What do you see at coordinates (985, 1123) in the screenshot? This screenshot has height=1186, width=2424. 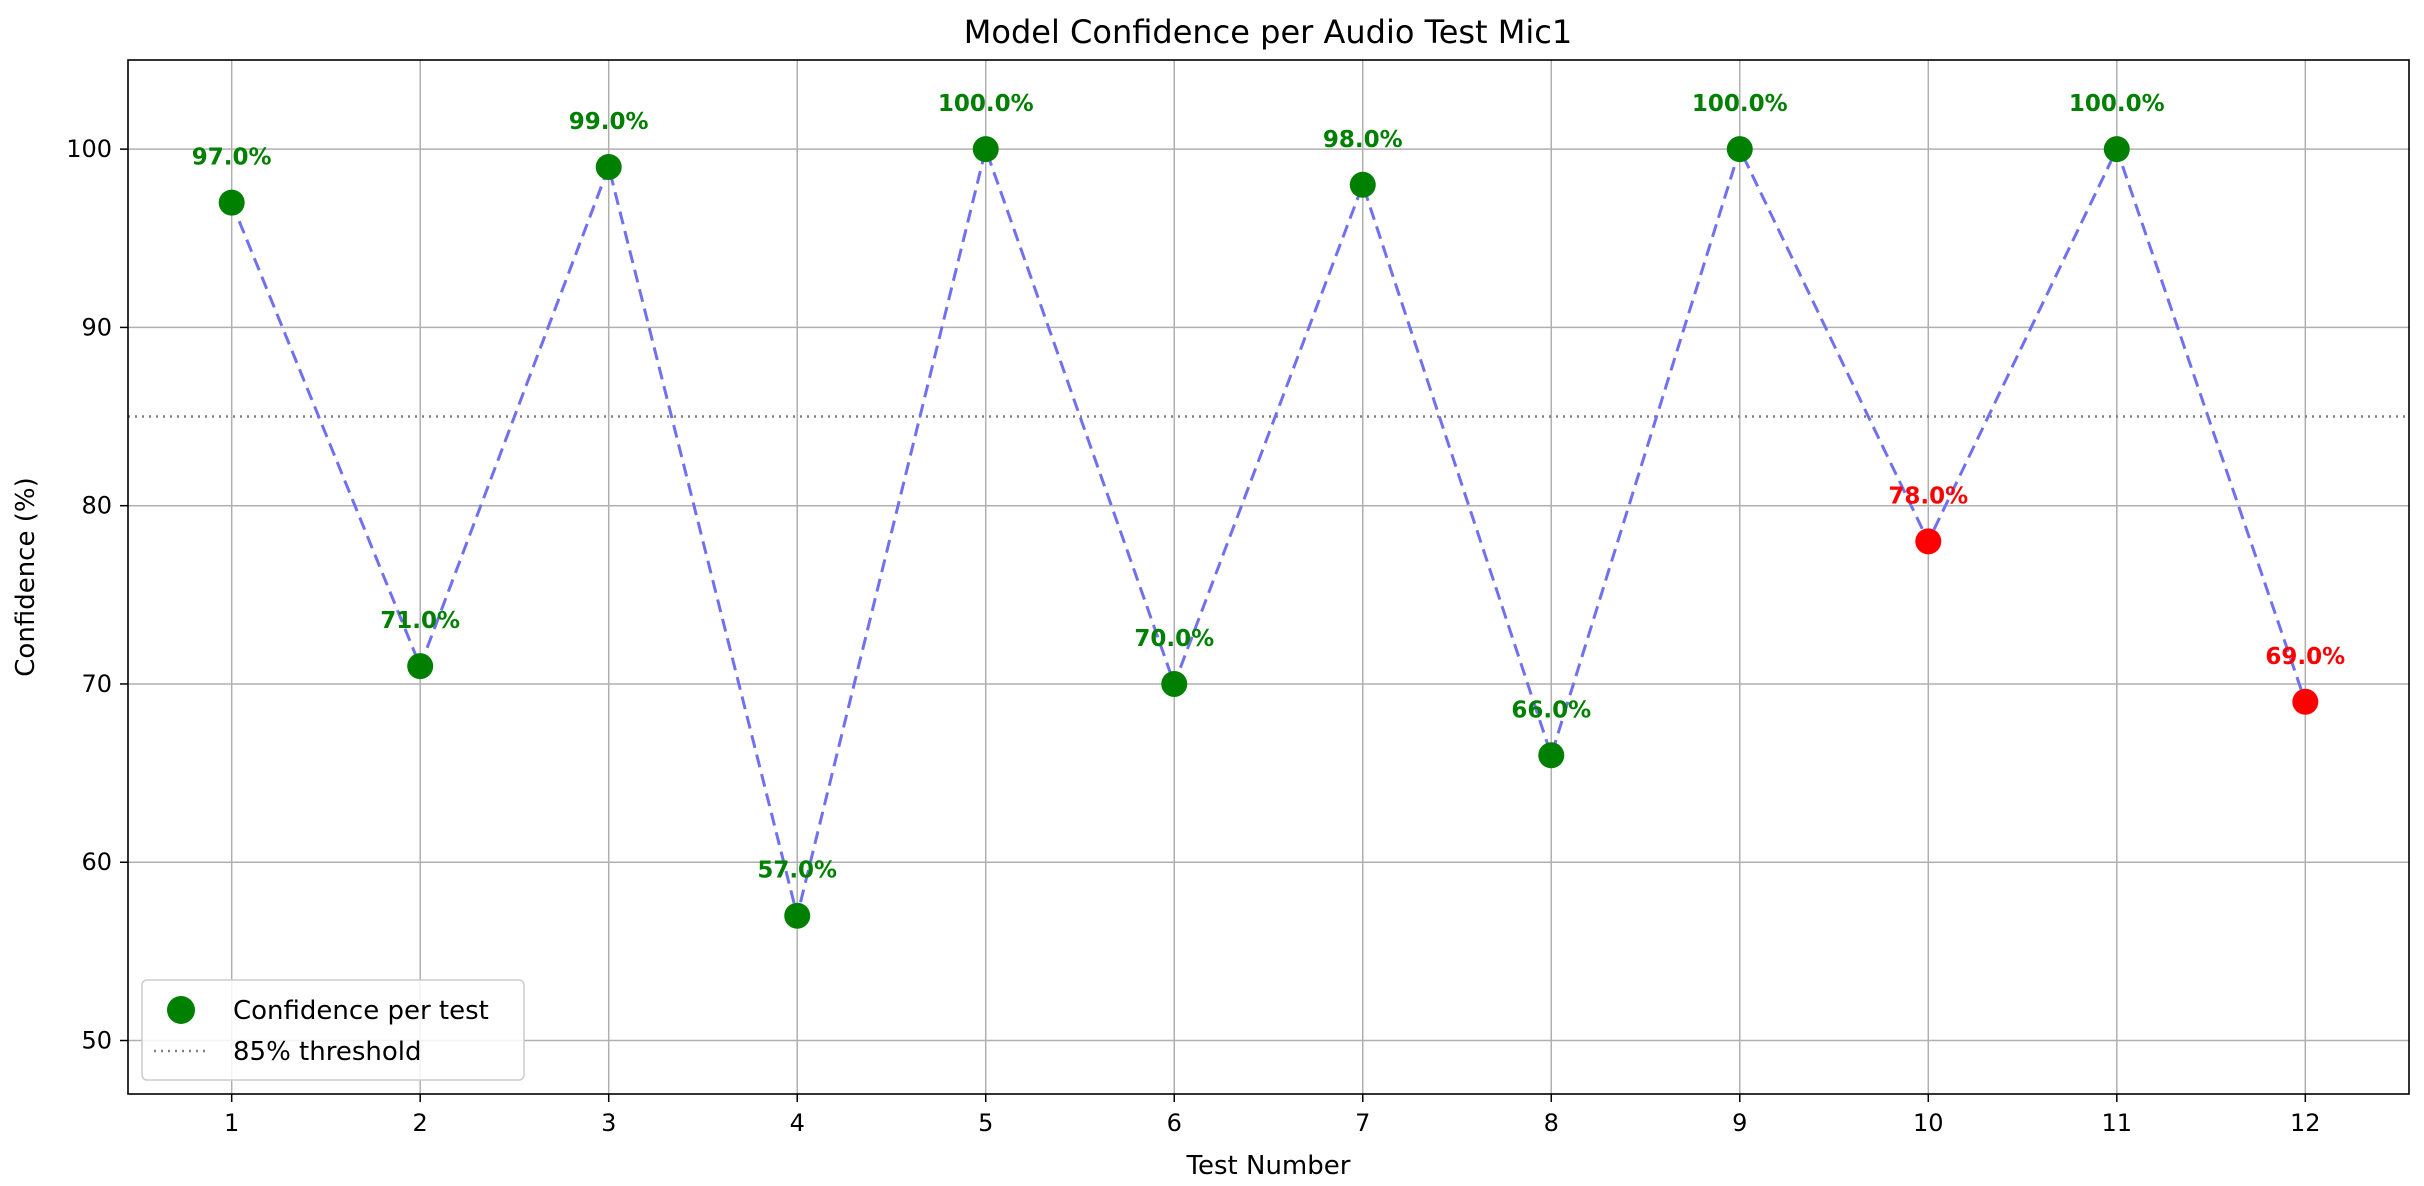 I see `x-tick-label: 5` at bounding box center [985, 1123].